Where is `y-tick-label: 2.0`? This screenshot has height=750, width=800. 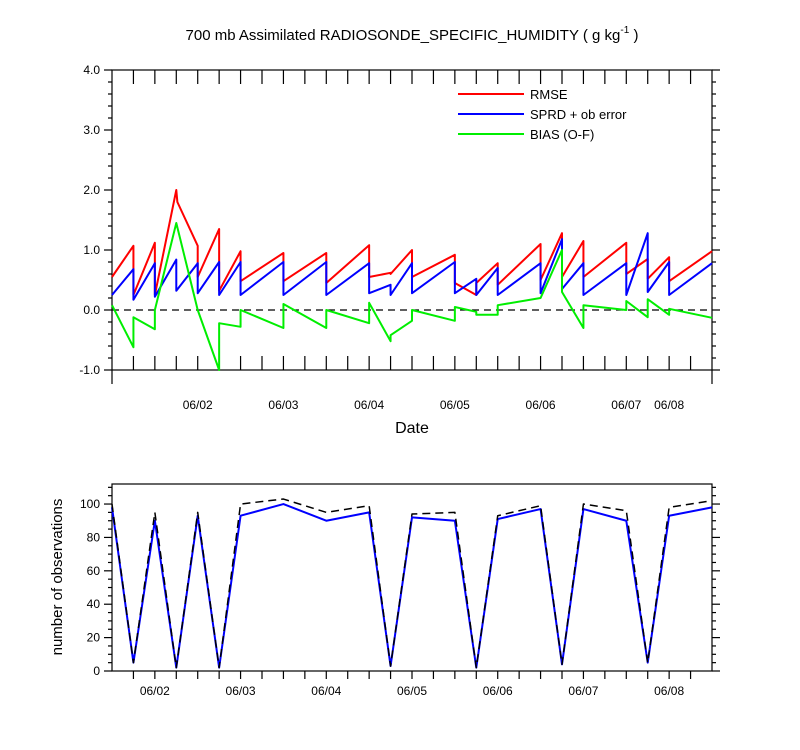
y-tick-label: 2.0 is located at coordinates (91, 190).